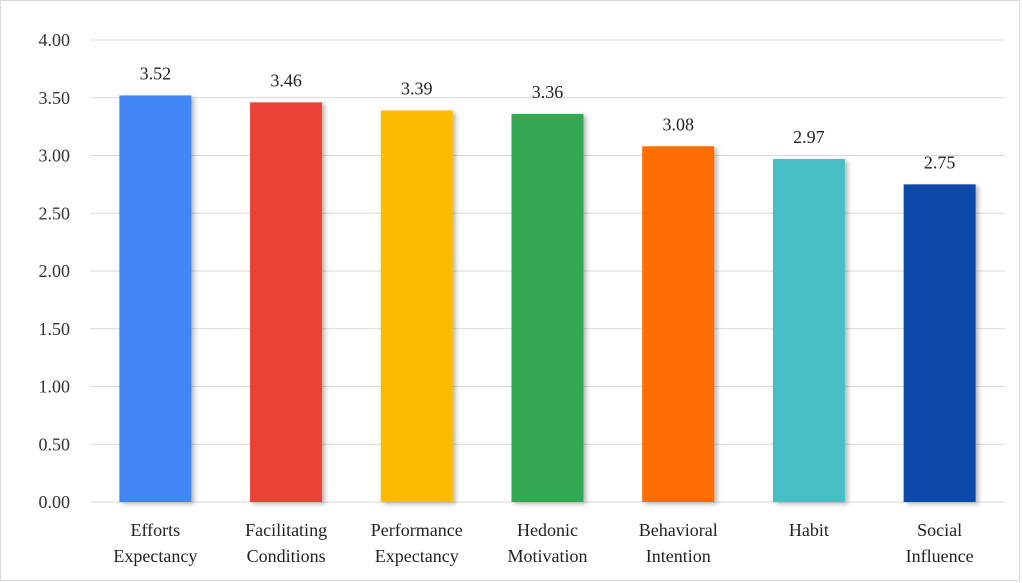 Image resolution: width=1022 pixels, height=583 pixels. What do you see at coordinates (55, 98) in the screenshot?
I see `y-tick-label: 3.50` at bounding box center [55, 98].